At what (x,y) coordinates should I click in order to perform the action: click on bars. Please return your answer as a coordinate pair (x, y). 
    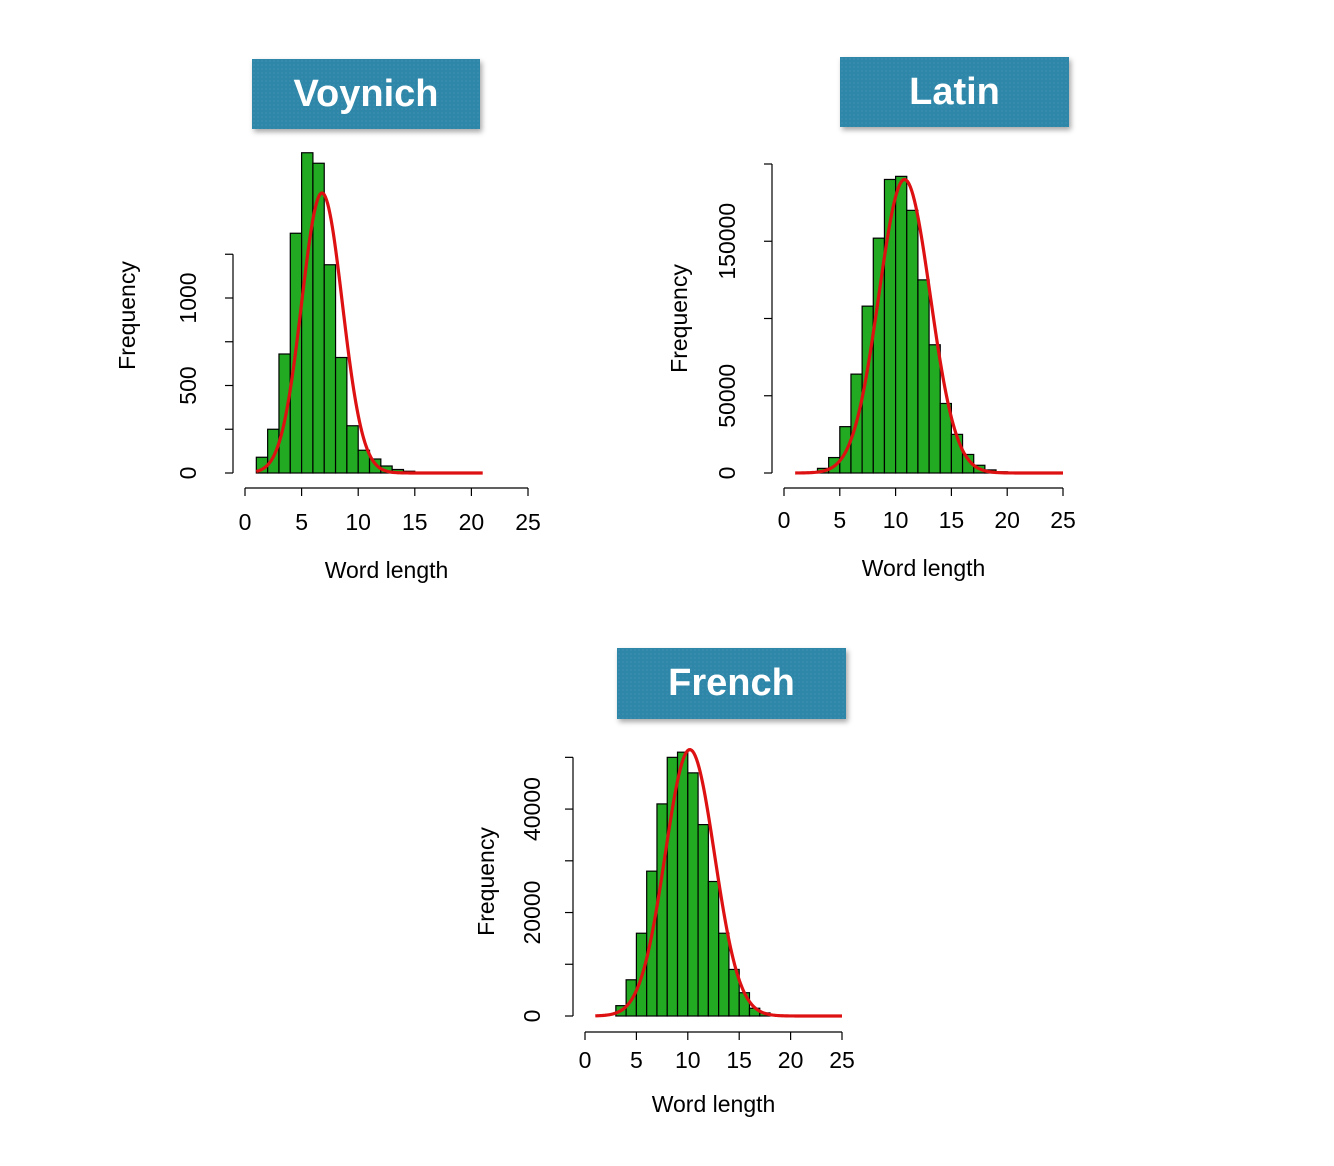
    Looking at the image, I should click on (693, 884).